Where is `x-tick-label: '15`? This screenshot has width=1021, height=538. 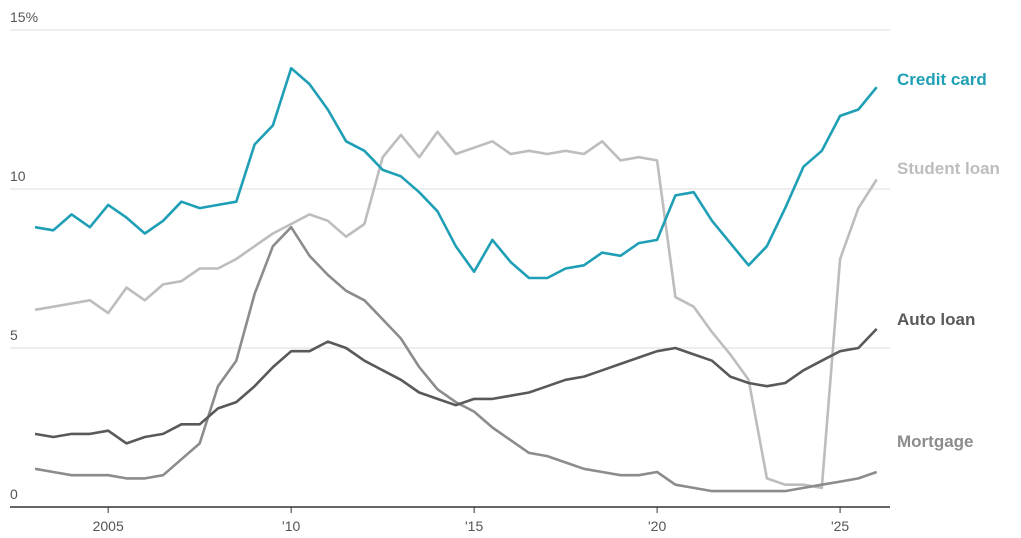
x-tick-label: '15 is located at coordinates (474, 526).